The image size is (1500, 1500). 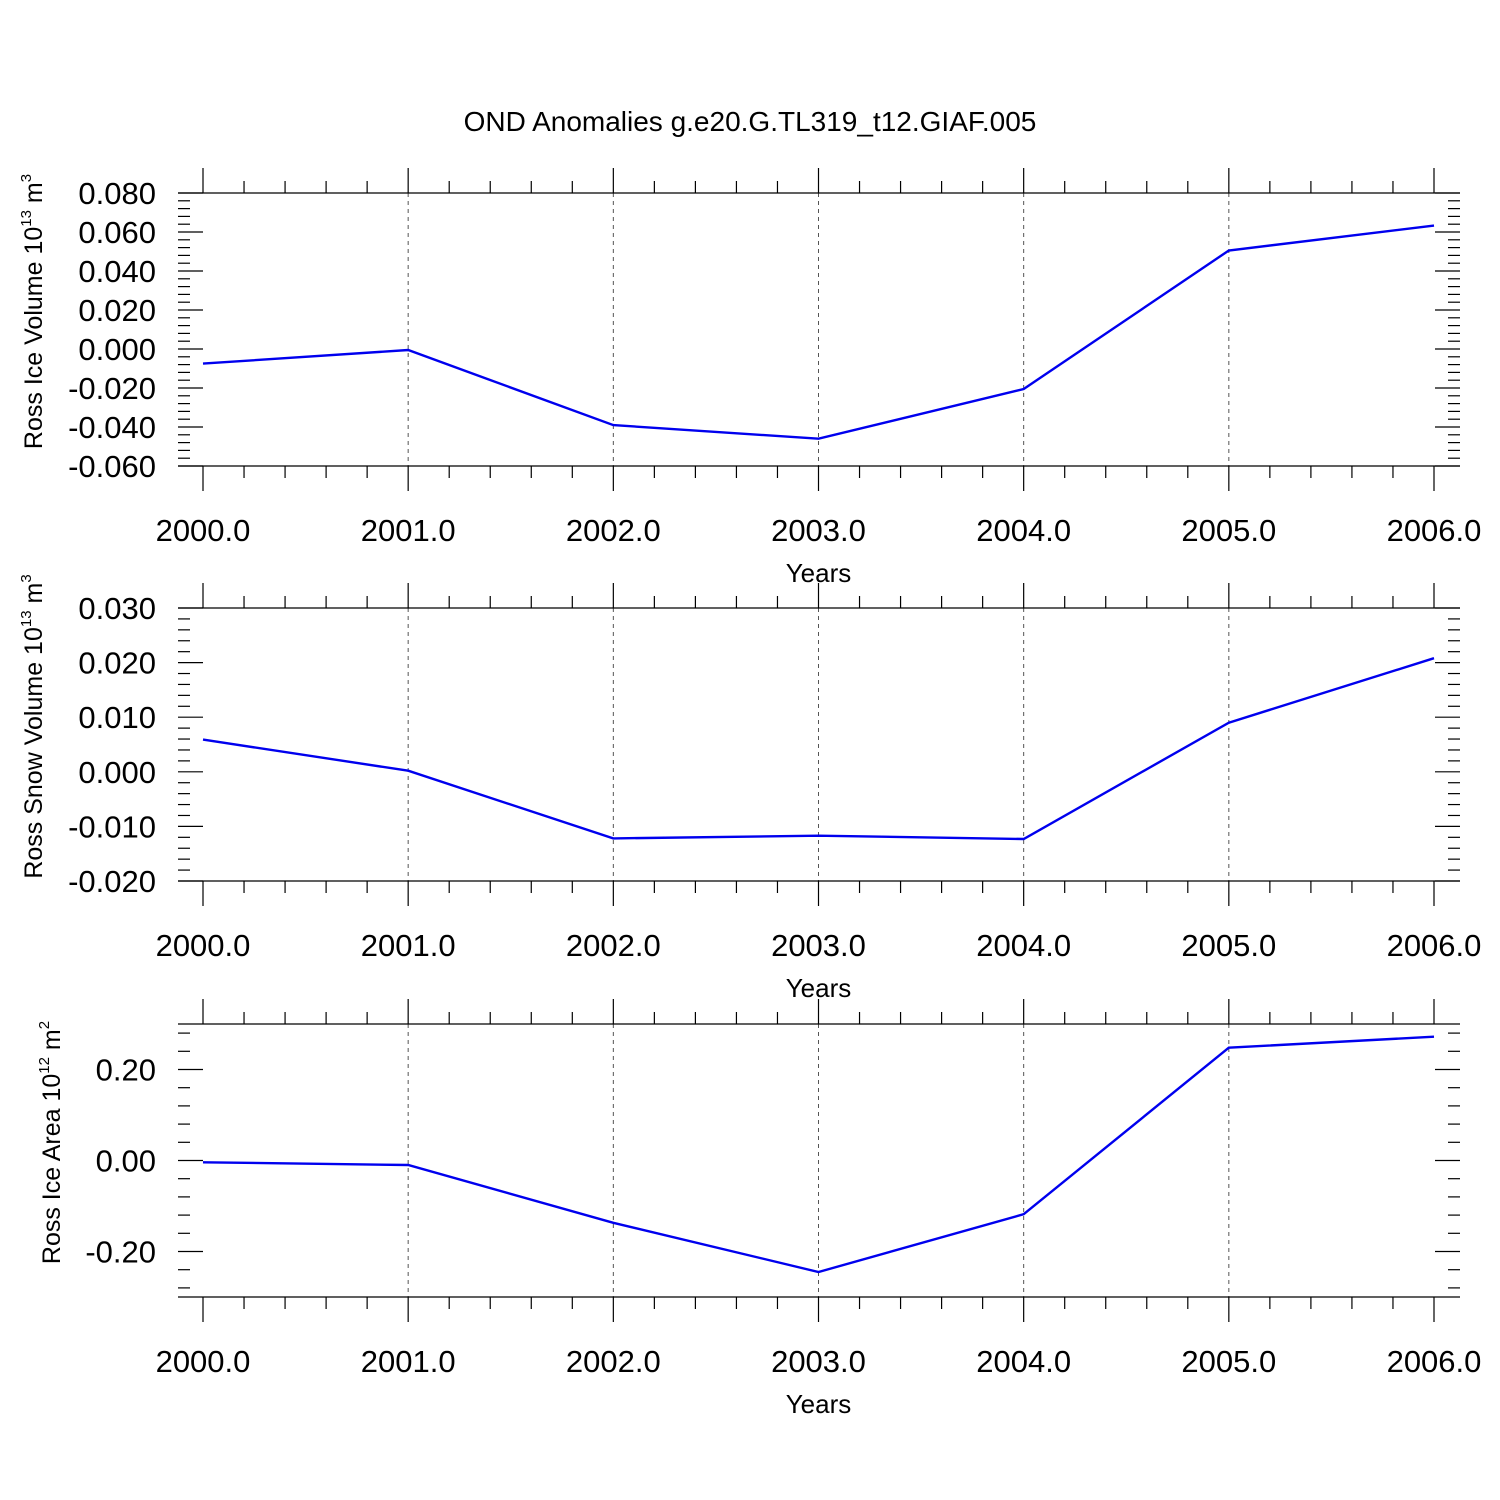 I want to click on y-tick-label: 0.20, so click(x=126, y=1070).